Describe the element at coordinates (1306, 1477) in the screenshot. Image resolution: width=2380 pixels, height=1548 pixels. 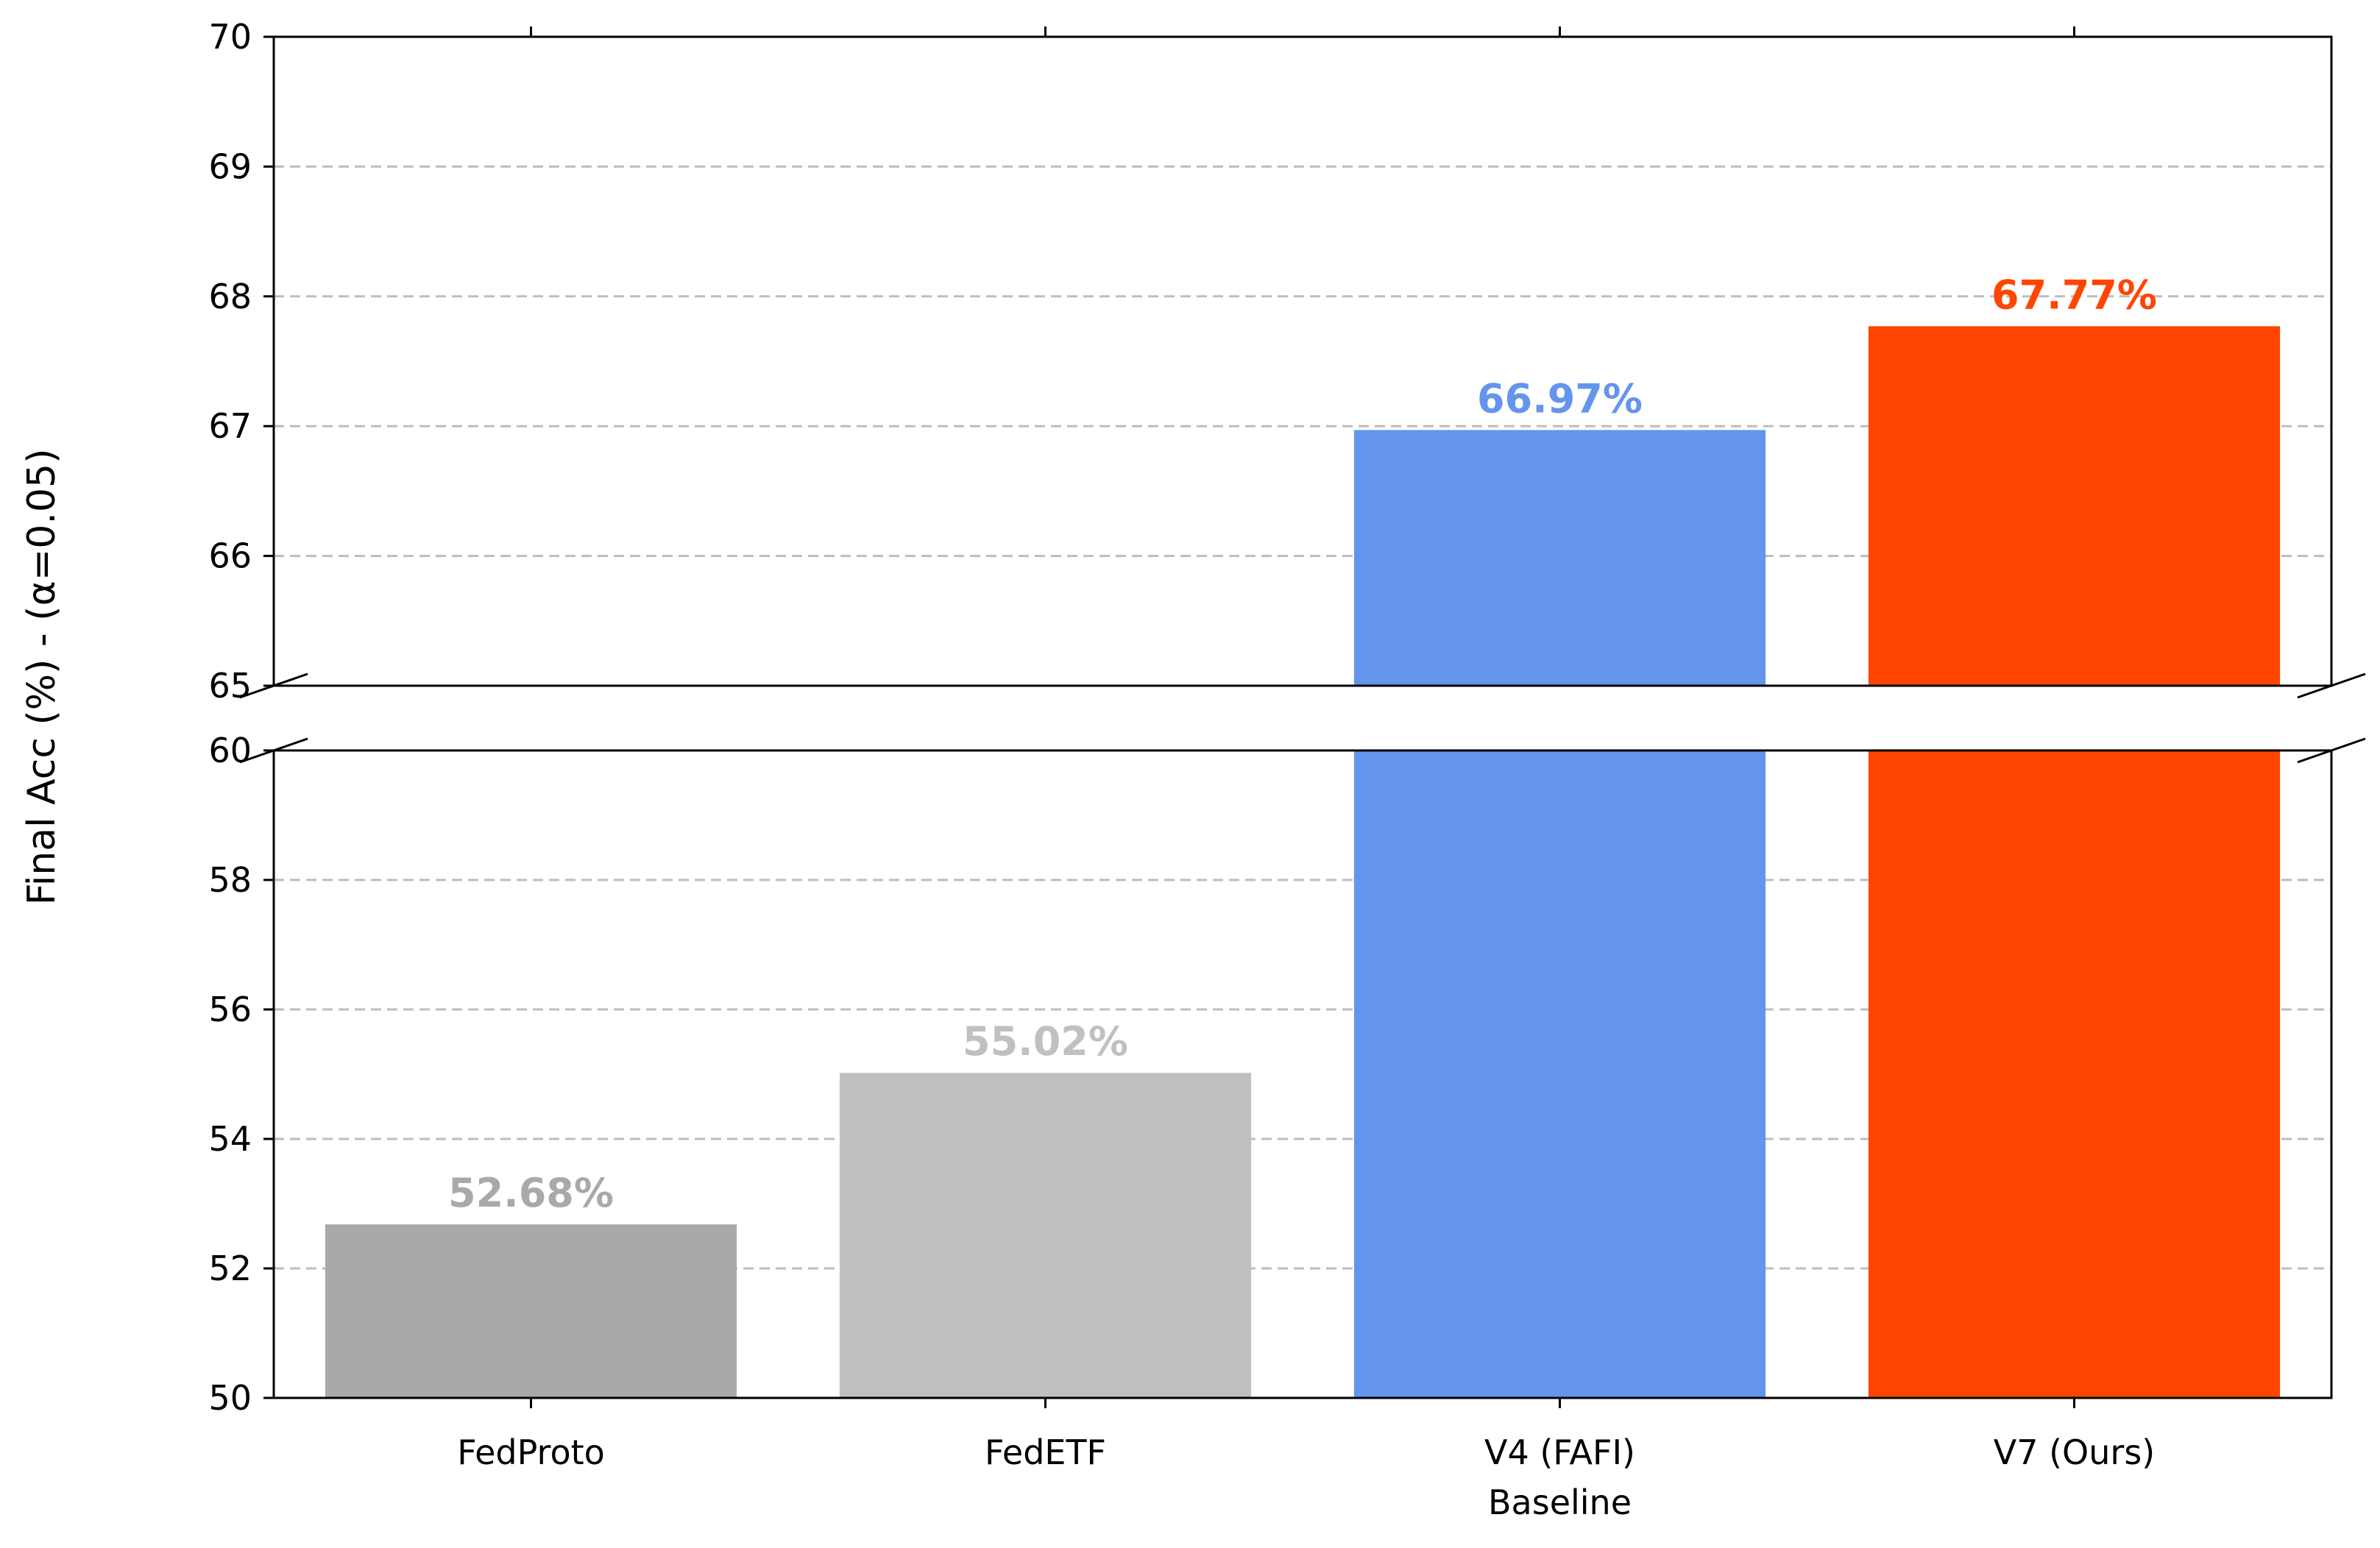
I see `x-tick-labels: FedProto FedETF V4 (FAFI) Baseline V7 (Ours)` at that location.